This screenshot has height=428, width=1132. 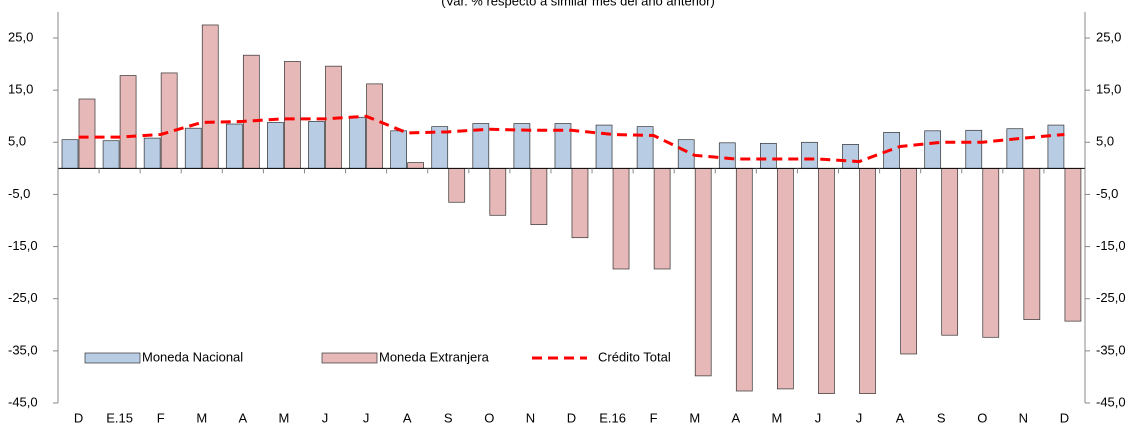 I want to click on y-tick-label: 15,0, so click(x=20, y=89).